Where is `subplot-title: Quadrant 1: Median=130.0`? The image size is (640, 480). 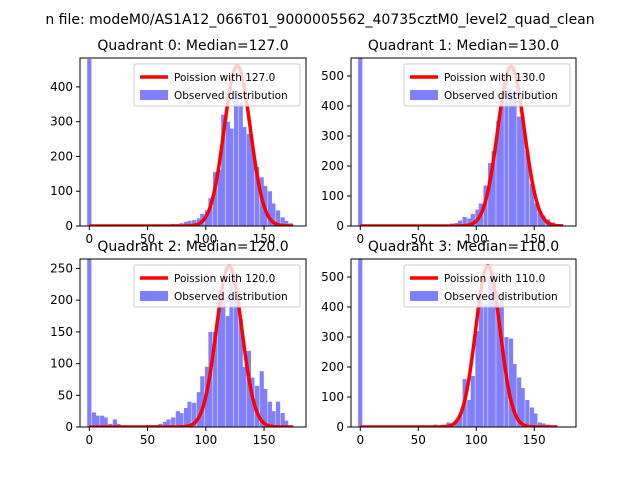 subplot-title: Quadrant 1: Median=130.0 is located at coordinates (463, 46).